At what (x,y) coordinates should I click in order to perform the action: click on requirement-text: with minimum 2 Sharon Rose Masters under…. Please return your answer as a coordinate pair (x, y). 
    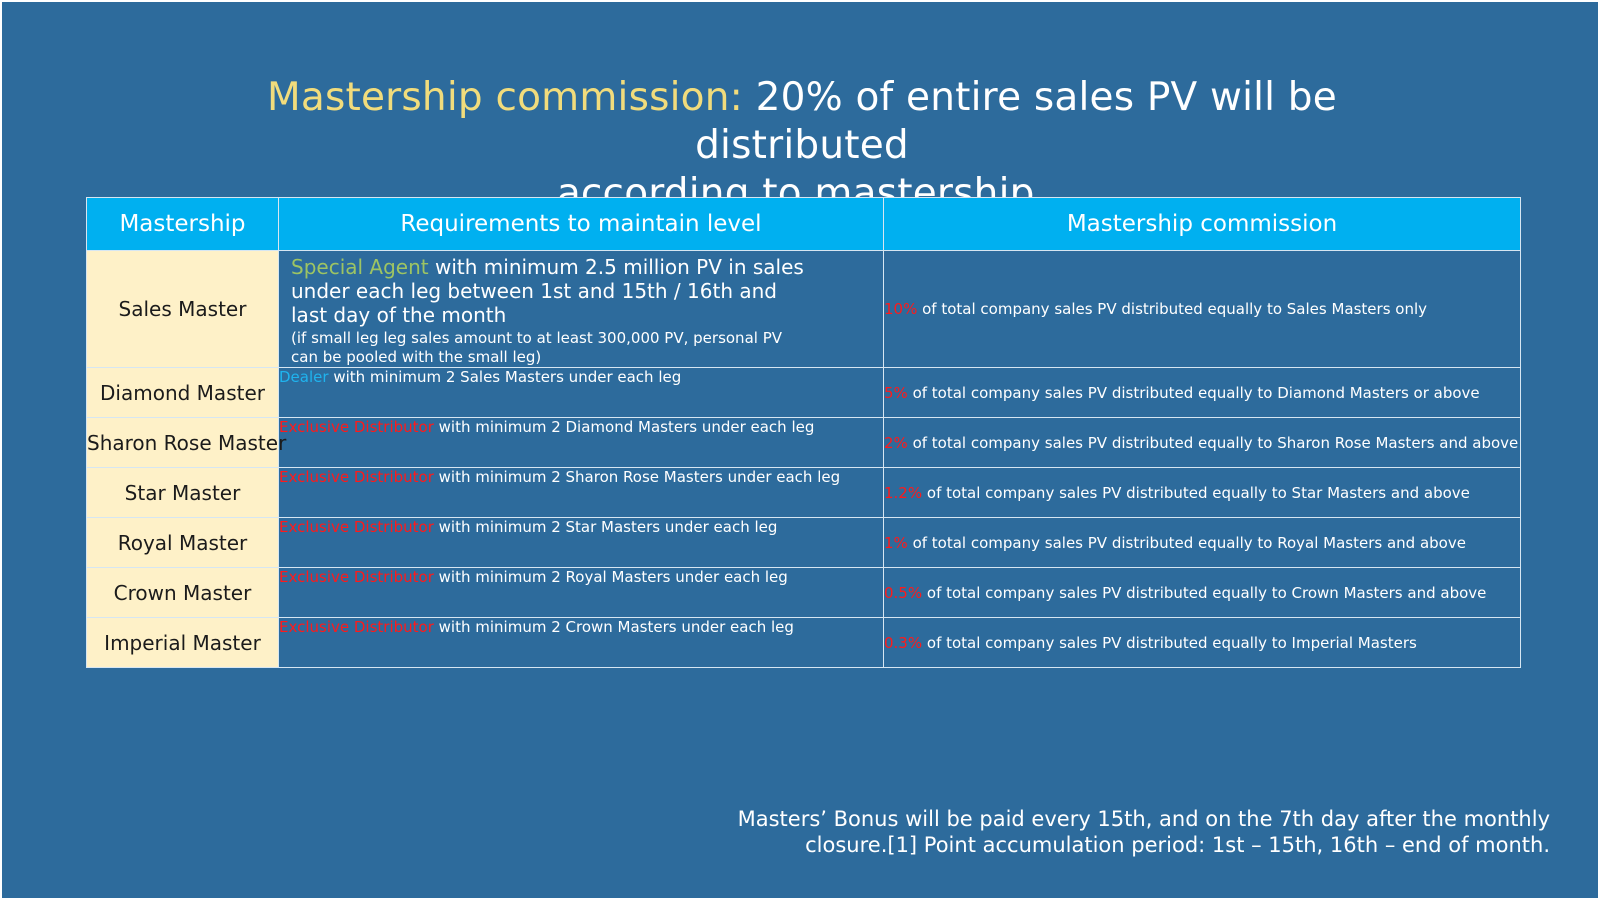
    Looking at the image, I should click on (639, 477).